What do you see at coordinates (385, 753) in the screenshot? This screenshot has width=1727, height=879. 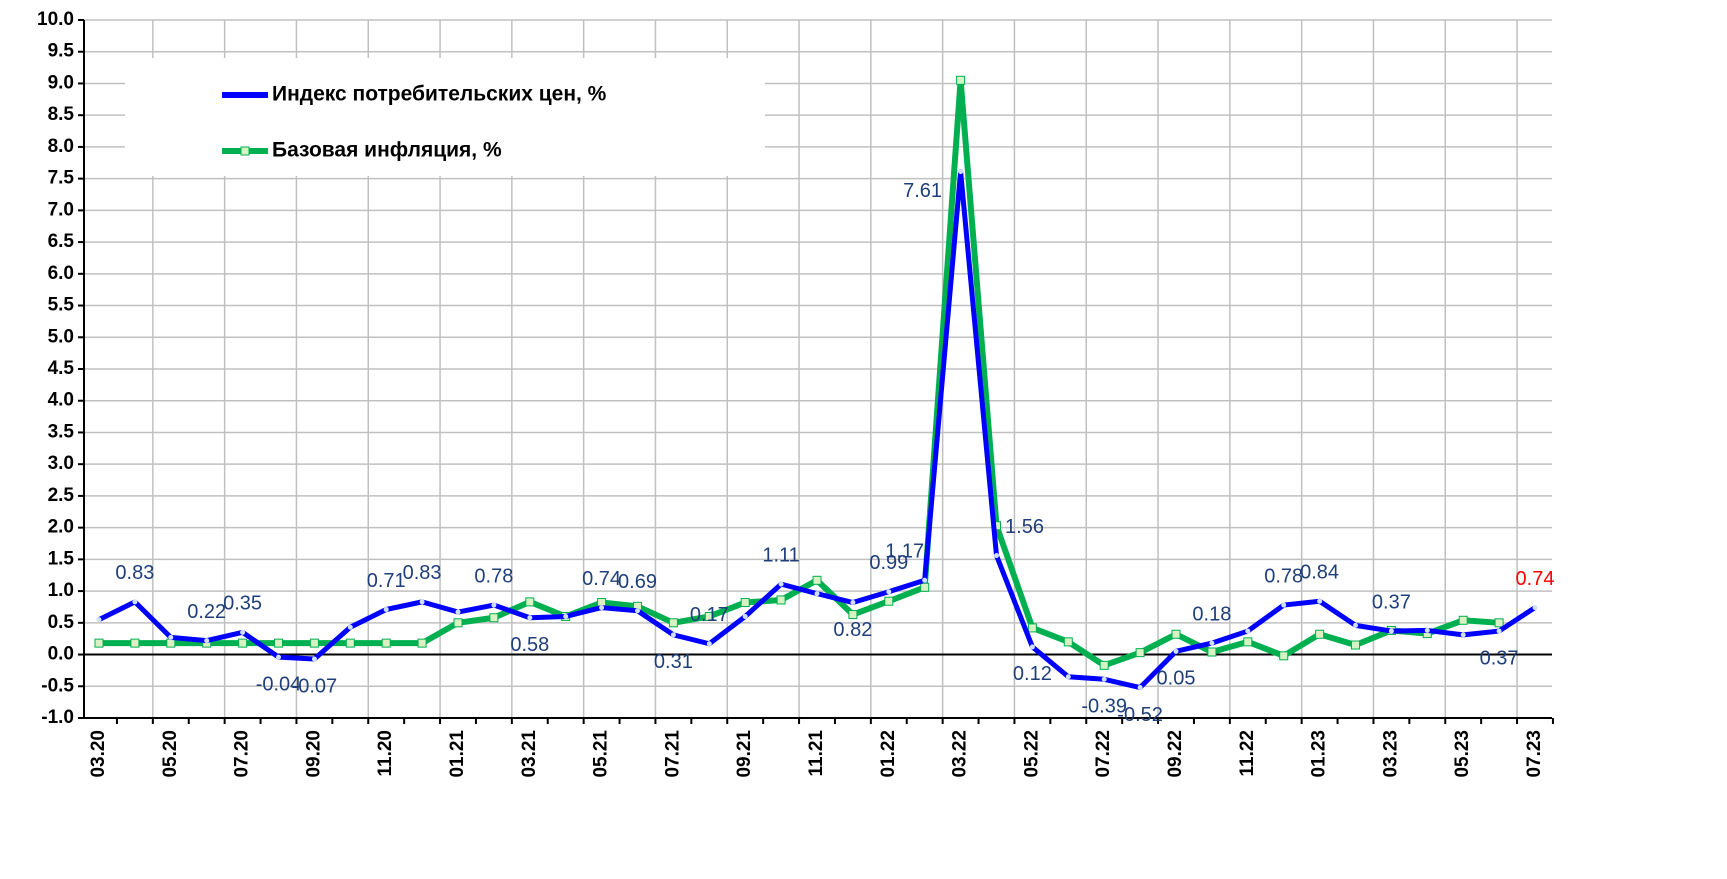 I see `x-tick-label: 11.20` at bounding box center [385, 753].